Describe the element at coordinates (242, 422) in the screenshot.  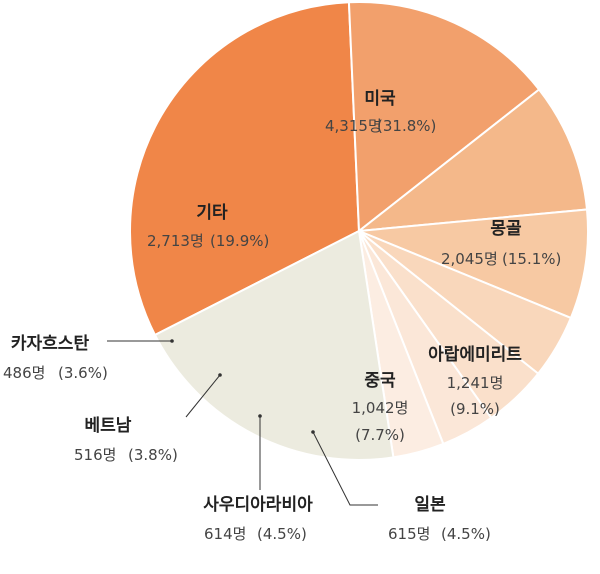
I see `leader-lines` at that location.